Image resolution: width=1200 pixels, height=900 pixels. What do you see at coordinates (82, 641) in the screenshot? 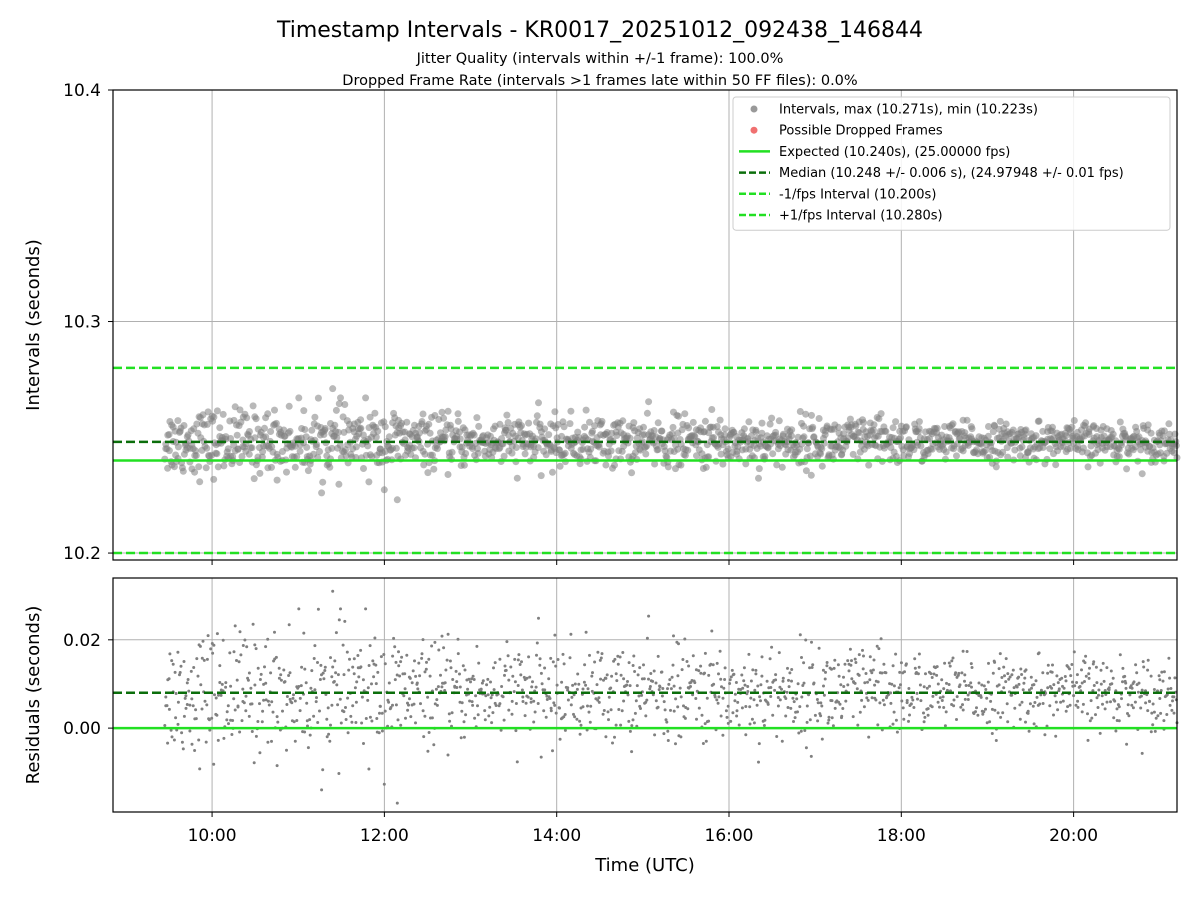
I see `residuals-y-tick-label: 0.02` at bounding box center [82, 641].